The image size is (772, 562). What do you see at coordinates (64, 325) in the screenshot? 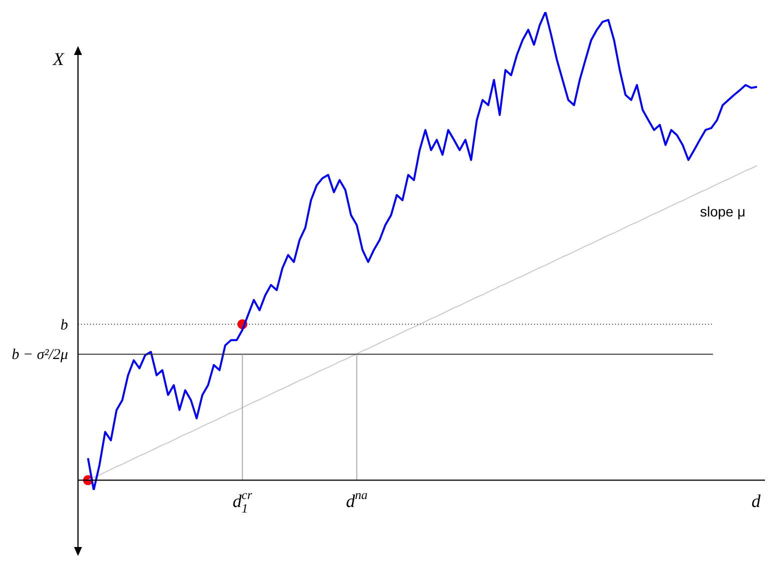
I see `ref-line-label: b` at bounding box center [64, 325].